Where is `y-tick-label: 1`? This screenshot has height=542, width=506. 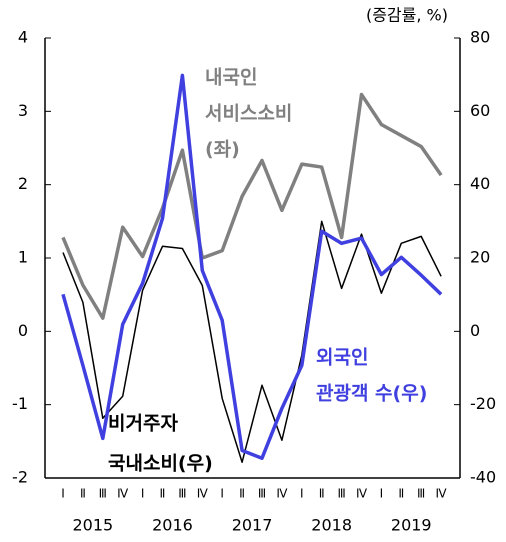
y-tick-label: 1 is located at coordinates (23, 257).